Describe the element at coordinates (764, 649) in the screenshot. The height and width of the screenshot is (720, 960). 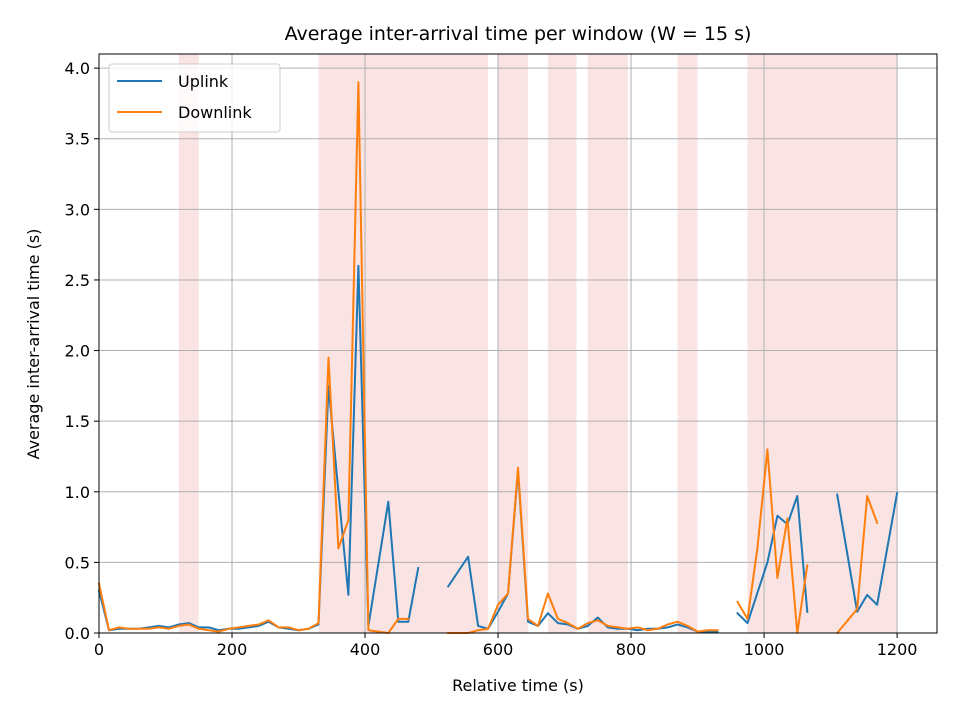
I see `x-tick-label: 1000` at that location.